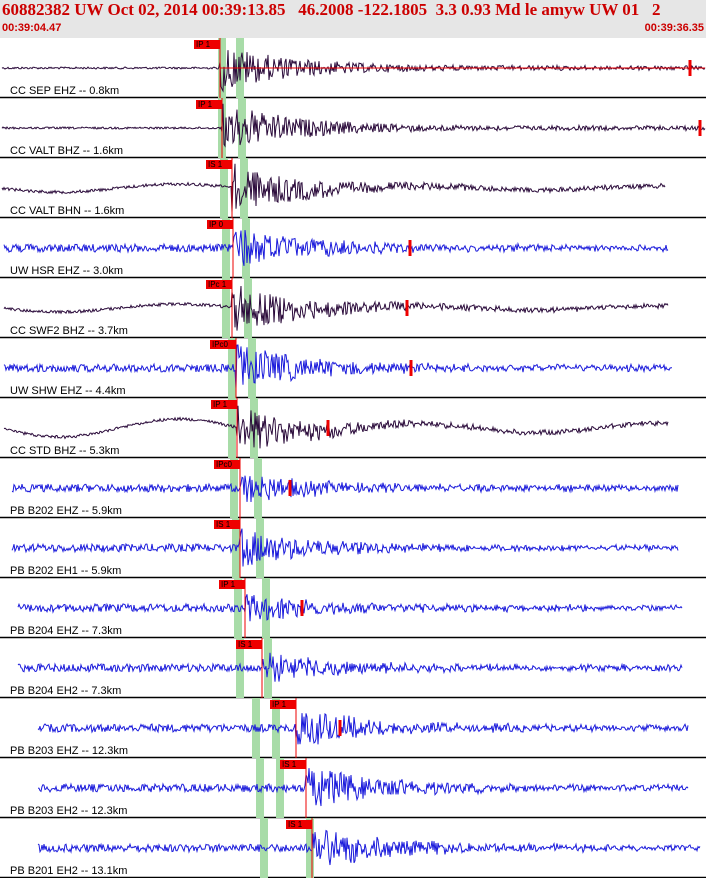 The height and width of the screenshot is (878, 706). What do you see at coordinates (68, 811) in the screenshot?
I see `station-label: PB B203 EH2 -- 12.3km` at bounding box center [68, 811].